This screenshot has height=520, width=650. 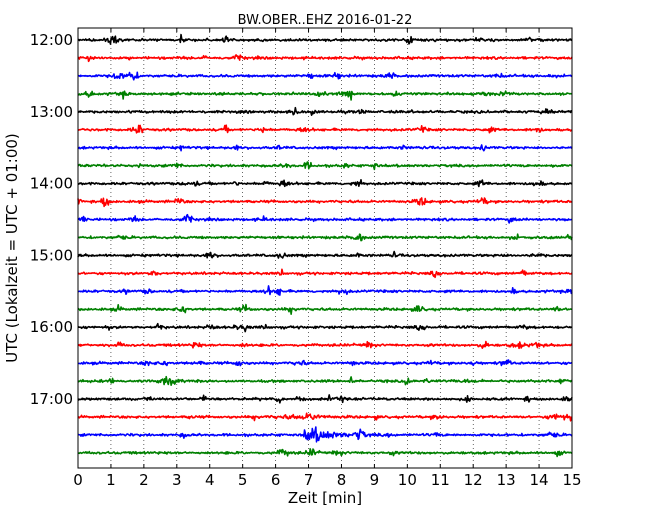 What do you see at coordinates (440, 480) in the screenshot?
I see `x-tick-label: 11` at bounding box center [440, 480].